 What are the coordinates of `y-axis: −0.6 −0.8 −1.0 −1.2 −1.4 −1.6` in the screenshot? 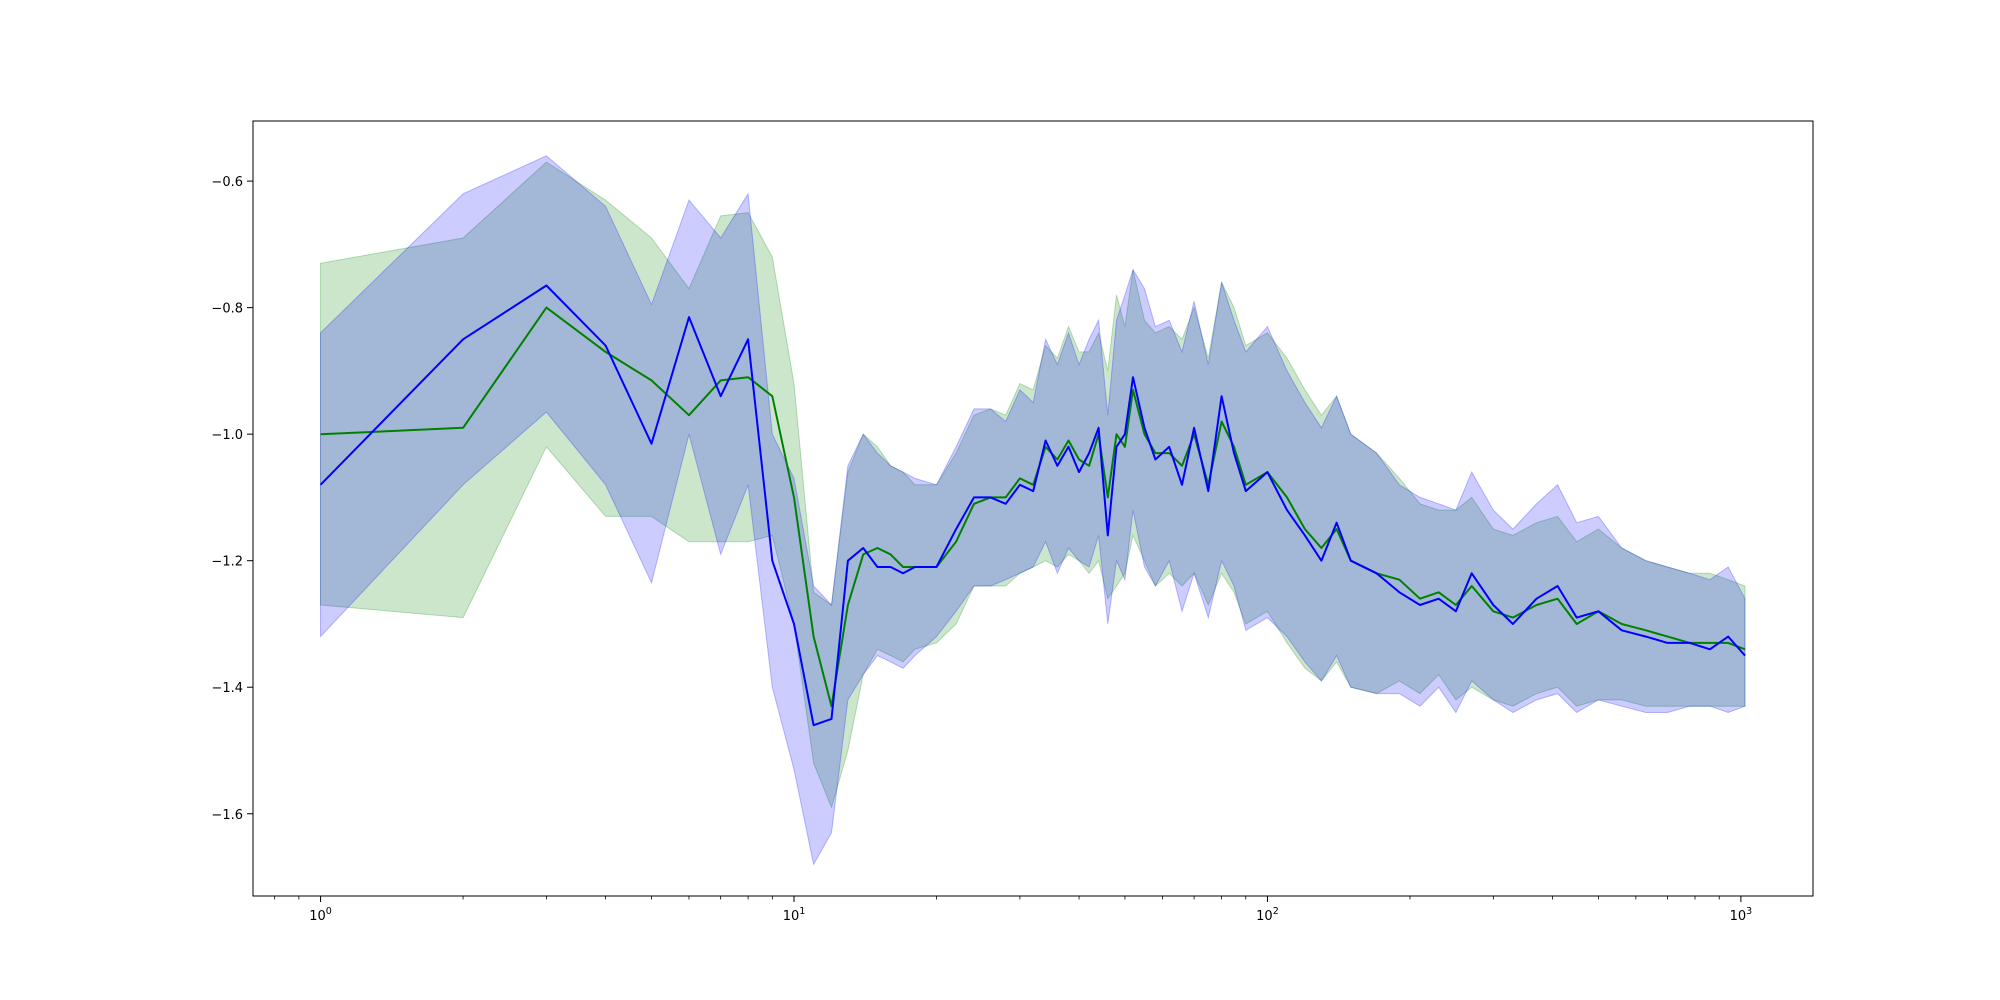 It's located at (232, 499).